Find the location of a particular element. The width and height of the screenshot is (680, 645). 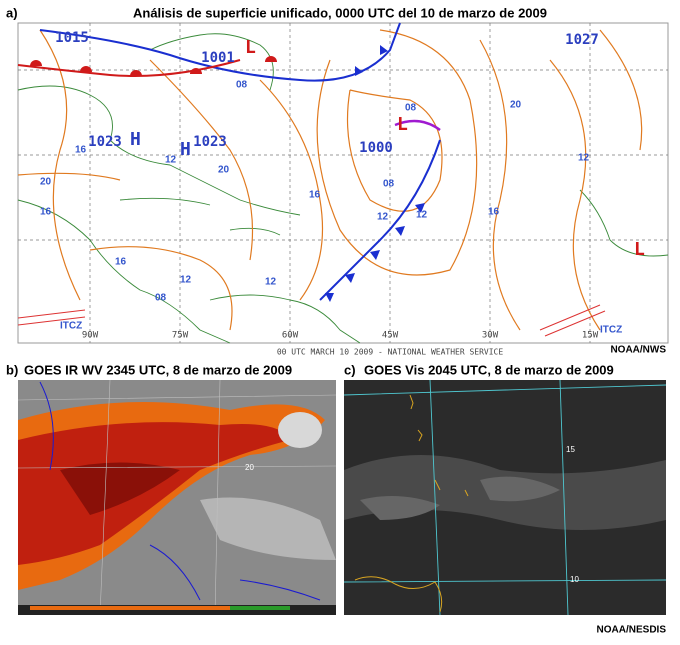

pressure-label: 1027 is located at coordinates (582, 40).